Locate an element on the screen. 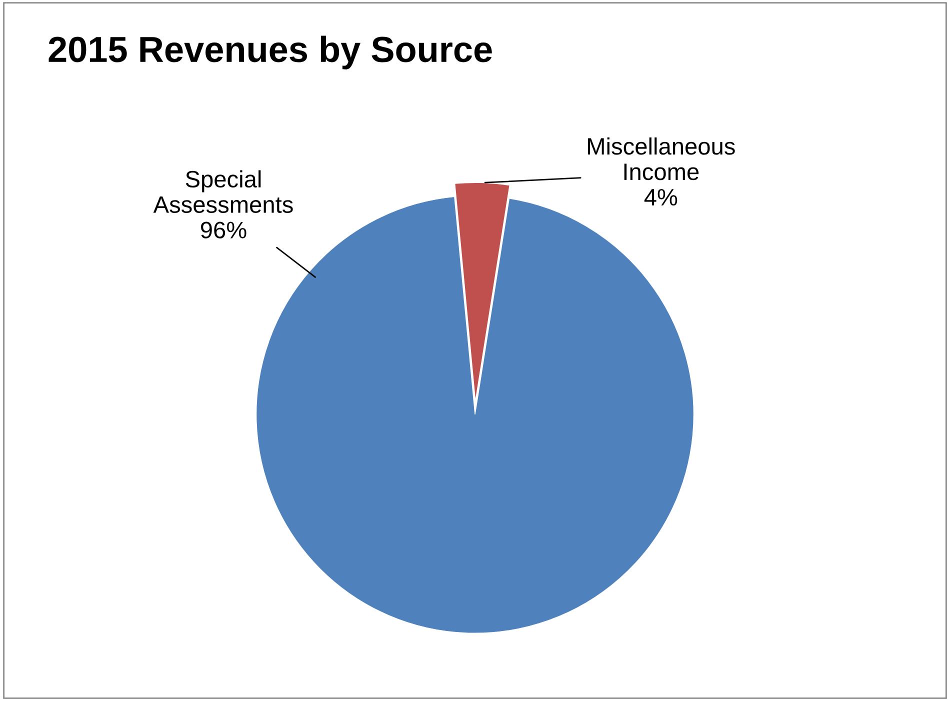  slice-label: Special Assessments is located at coordinates (223, 191).